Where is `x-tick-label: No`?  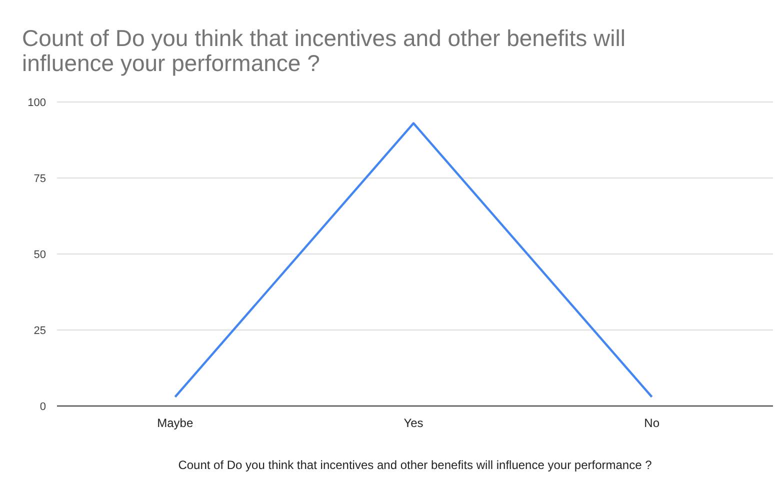
x-tick-label: No is located at coordinates (652, 423).